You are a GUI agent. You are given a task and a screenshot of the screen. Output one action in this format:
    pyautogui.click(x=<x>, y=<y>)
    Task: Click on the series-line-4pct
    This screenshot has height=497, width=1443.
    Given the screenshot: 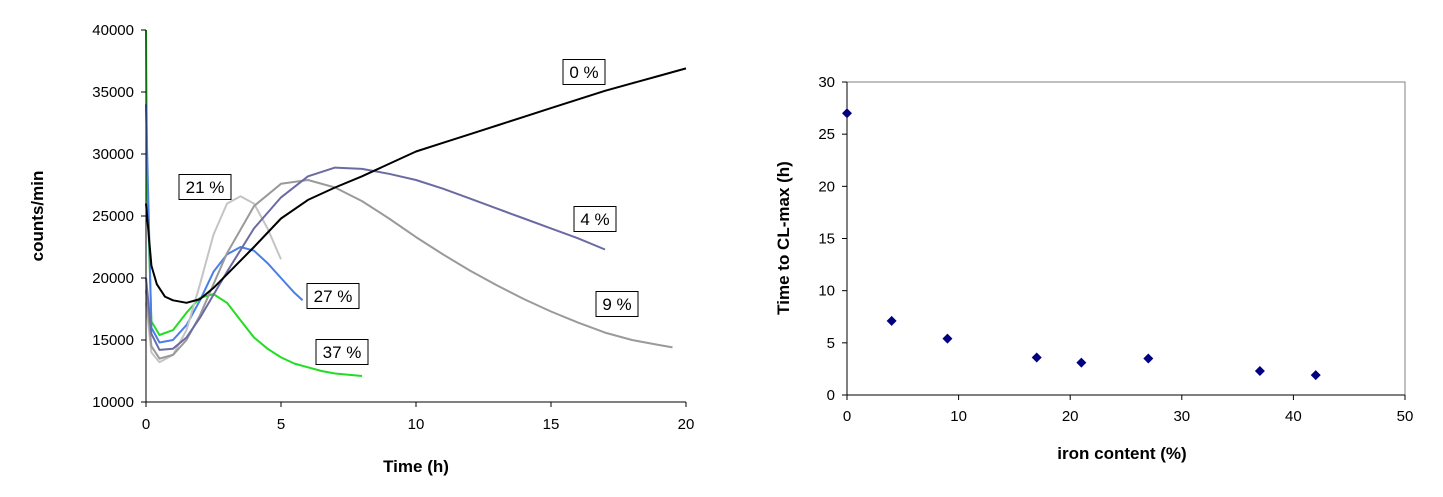 What is the action you would take?
    pyautogui.click(x=375, y=258)
    